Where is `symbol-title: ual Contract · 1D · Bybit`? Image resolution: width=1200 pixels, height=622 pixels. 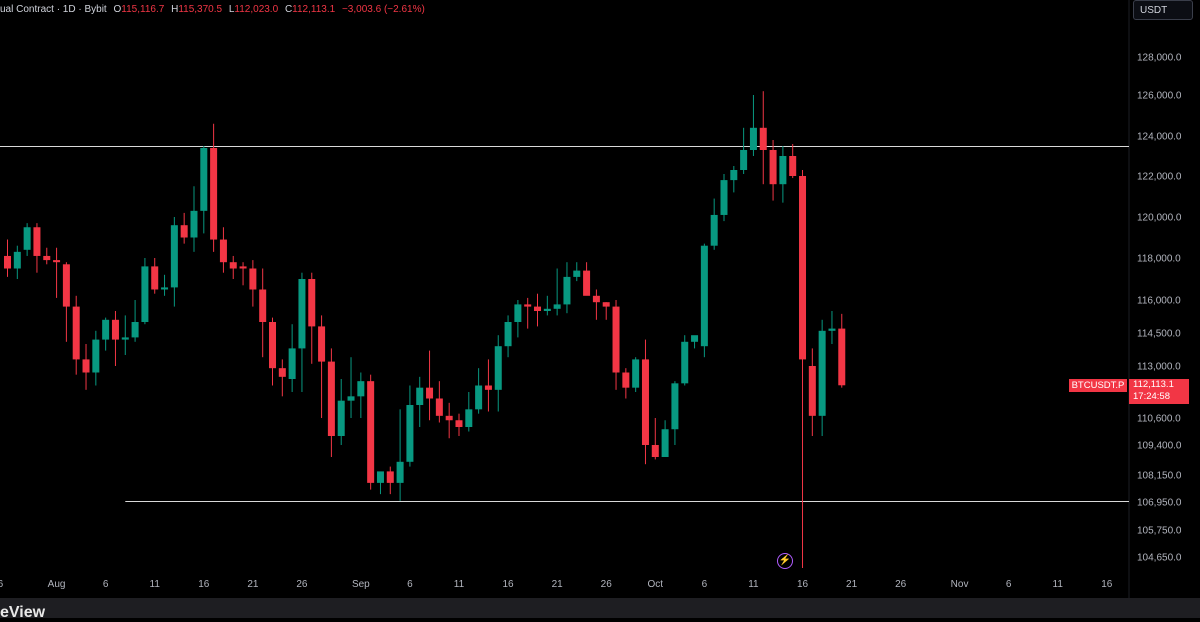 symbol-title: ual Contract · 1D · Bybit is located at coordinates (53, 9).